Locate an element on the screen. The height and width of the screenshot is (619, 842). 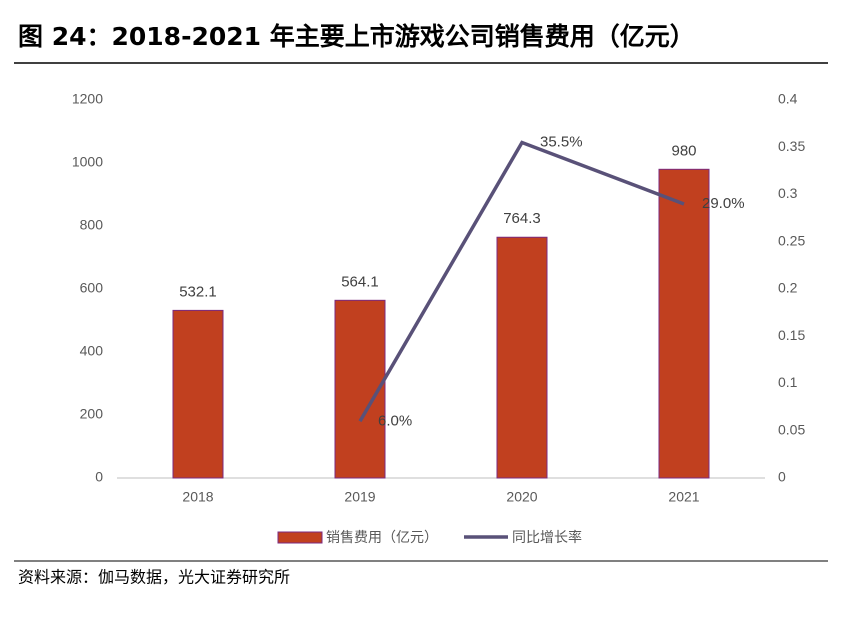
y-tick-label: 600 is located at coordinates (92, 288).